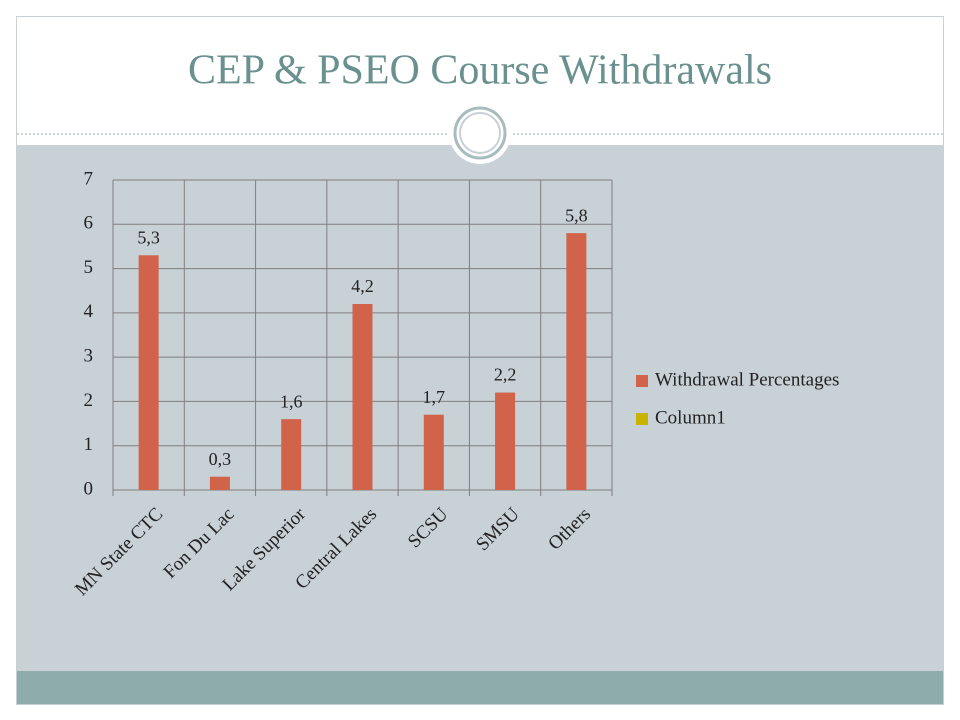 Image resolution: width=960 pixels, height=720 pixels. I want to click on y-tick-label: 4, so click(89, 311).